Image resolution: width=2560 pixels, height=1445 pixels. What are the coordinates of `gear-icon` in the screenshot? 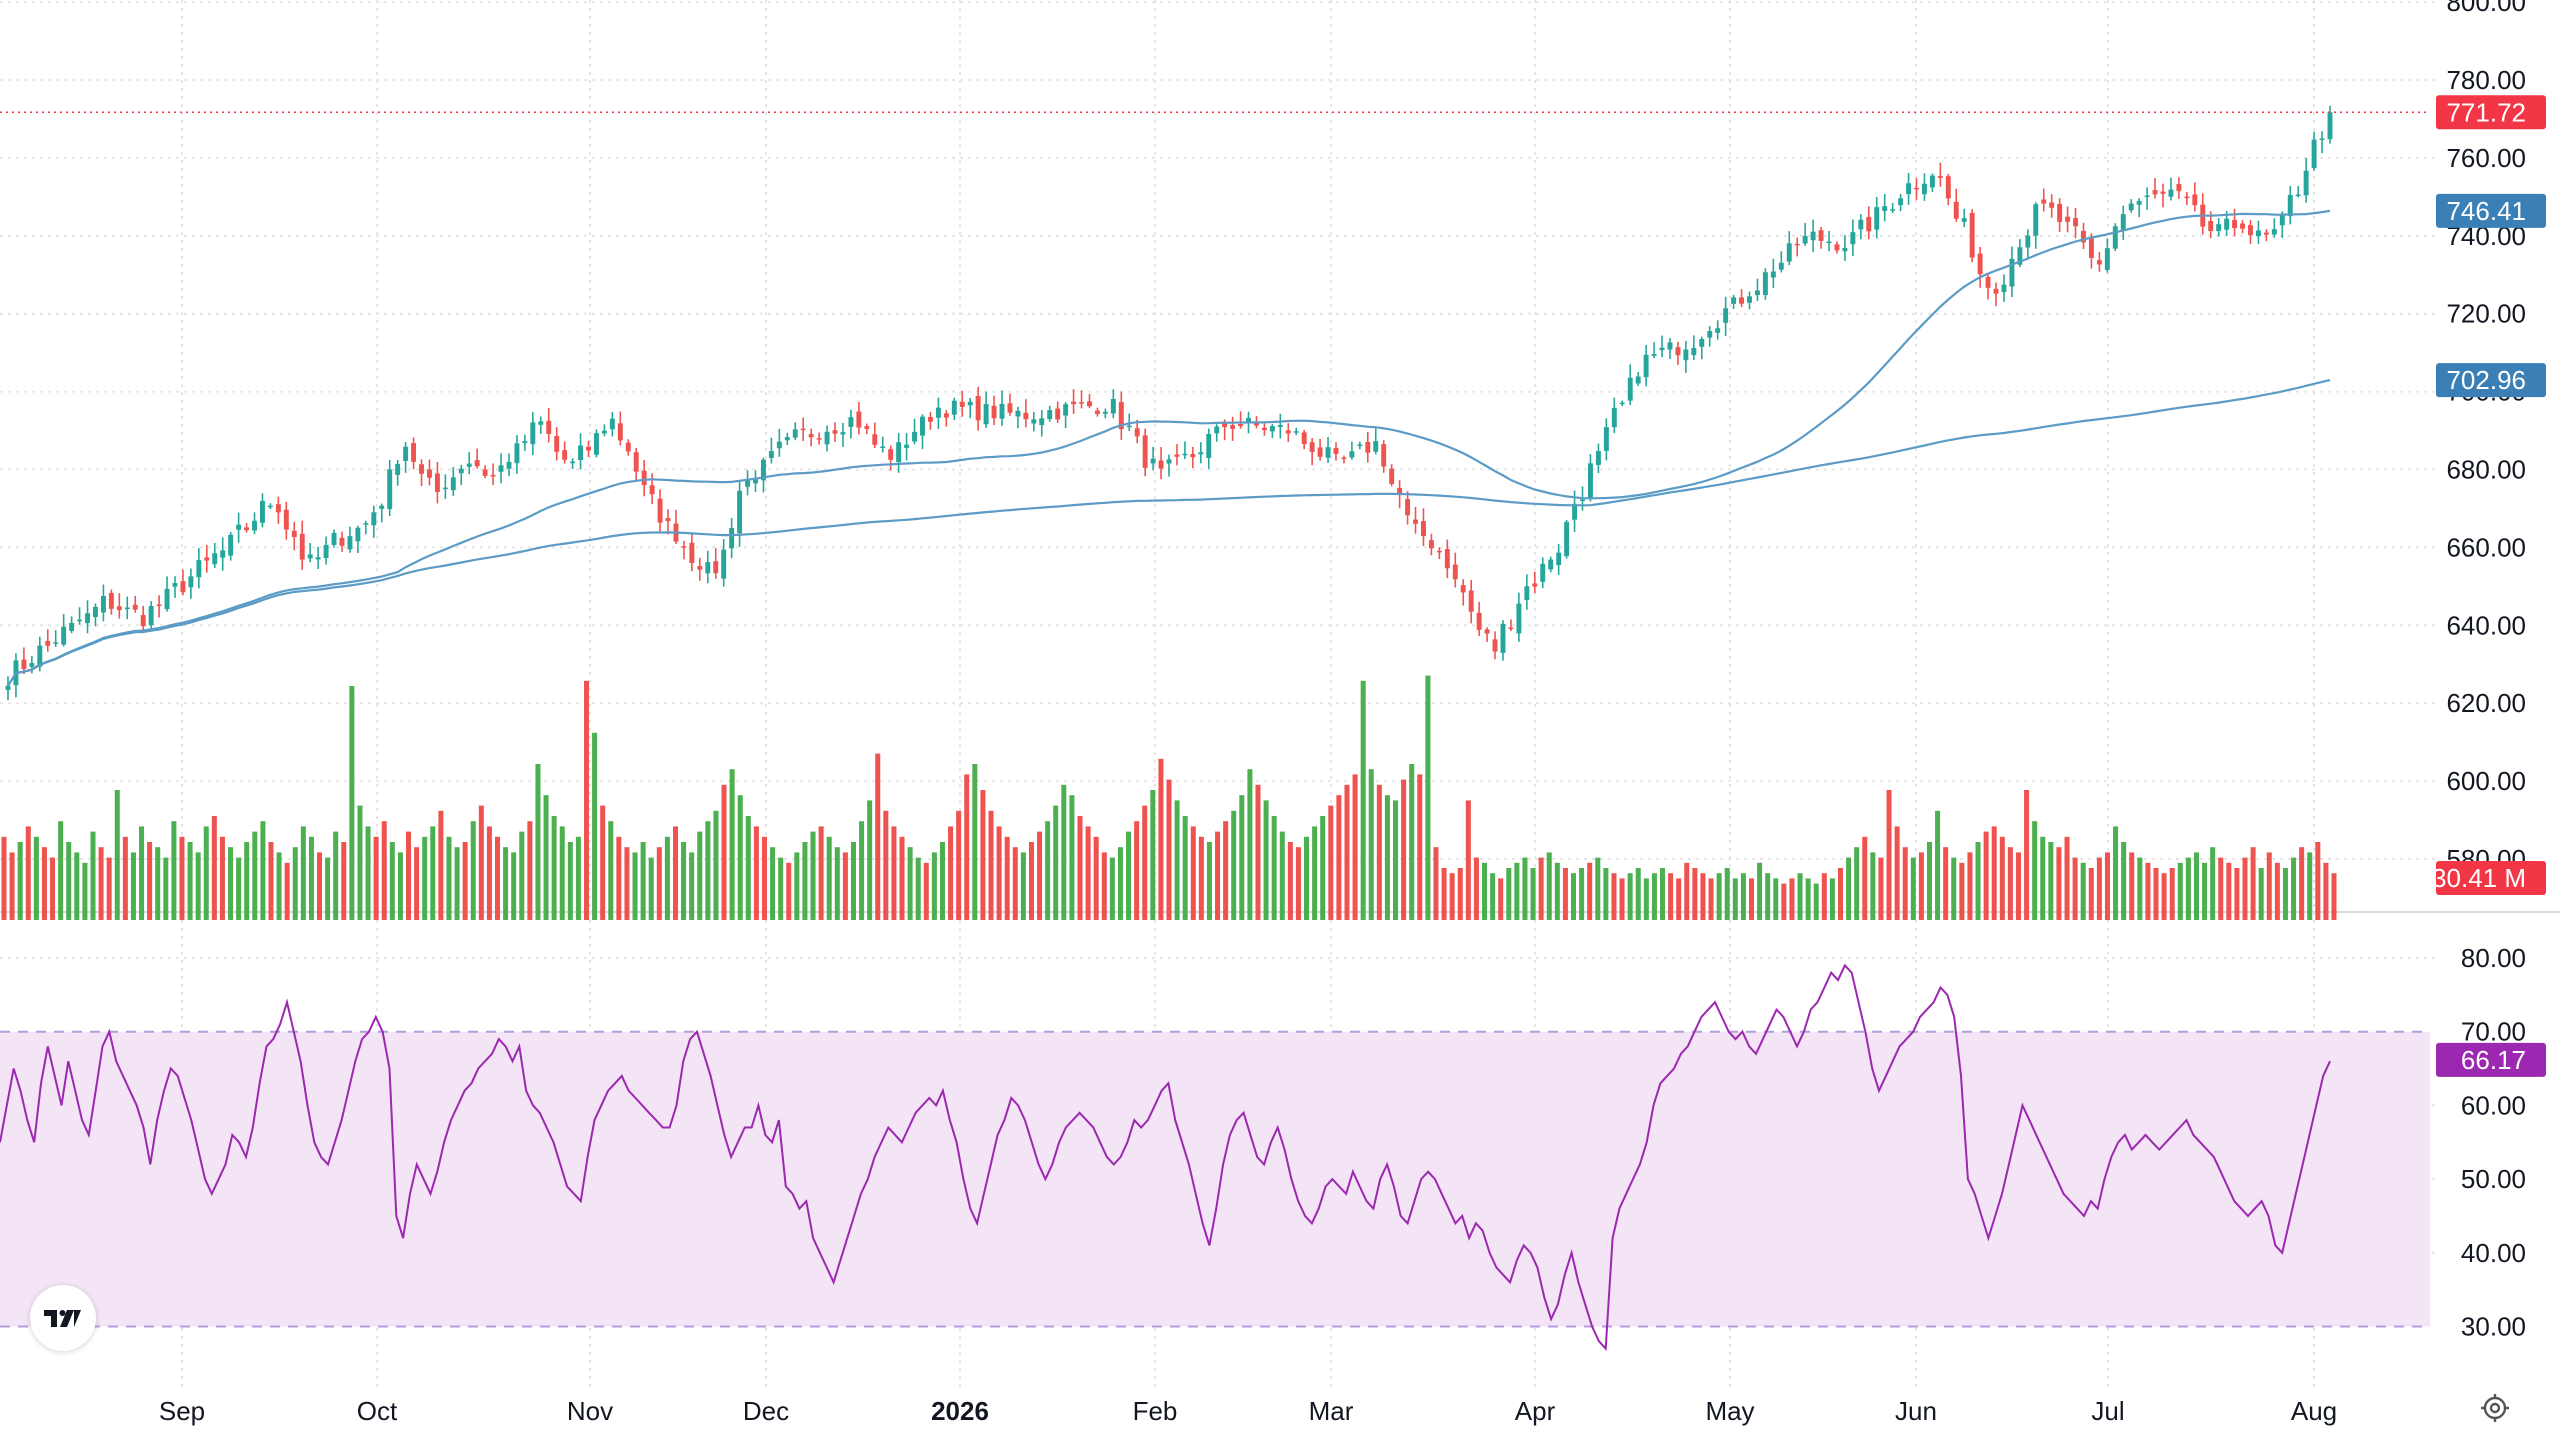 It's located at (2495, 1408).